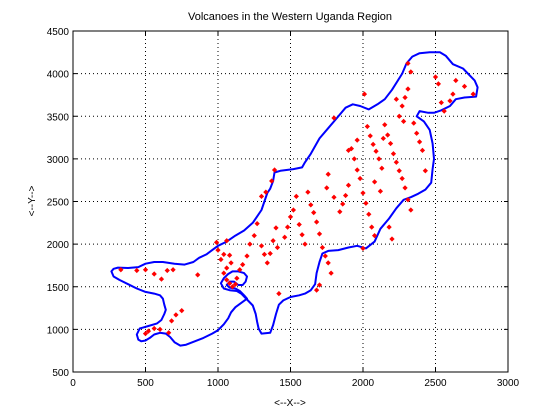 The image size is (560, 419). What do you see at coordinates (58, 330) in the screenshot?
I see `y-tick-label: 1000` at bounding box center [58, 330].